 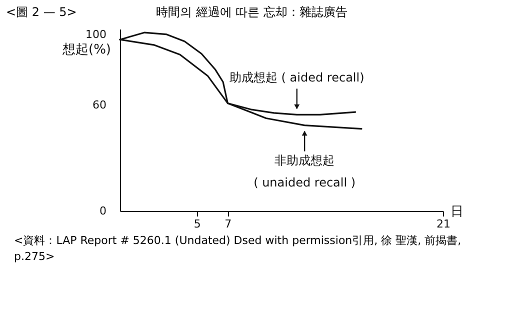 What do you see at coordinates (457, 212) in the screenshot?
I see `x-axis-title: 日` at bounding box center [457, 212].